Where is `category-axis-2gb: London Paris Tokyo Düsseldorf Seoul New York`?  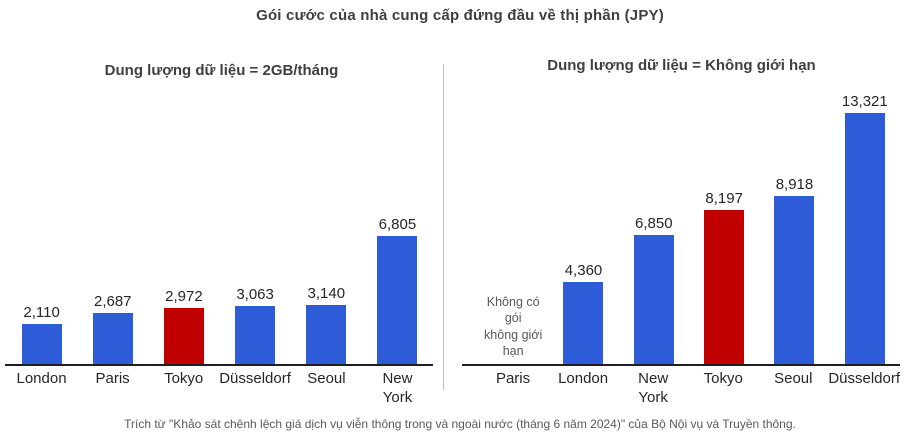 category-axis-2gb: London Paris Tokyo Düsseldorf Seoul New York is located at coordinates (219, 389).